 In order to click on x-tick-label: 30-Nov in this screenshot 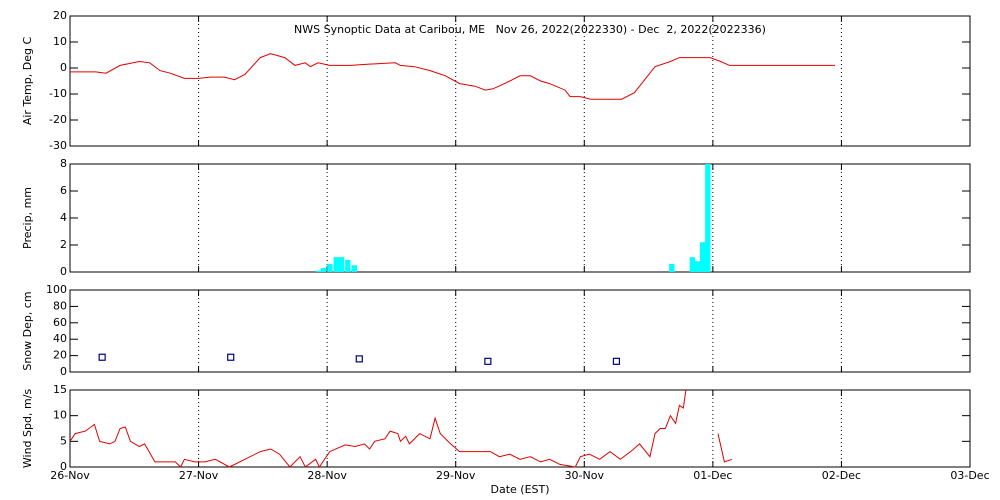, I will do `click(585, 475)`.